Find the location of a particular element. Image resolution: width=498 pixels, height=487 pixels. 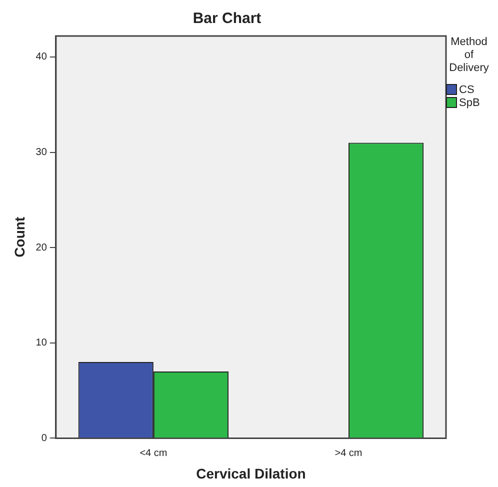

legend-label: CS is located at coordinates (466, 90).